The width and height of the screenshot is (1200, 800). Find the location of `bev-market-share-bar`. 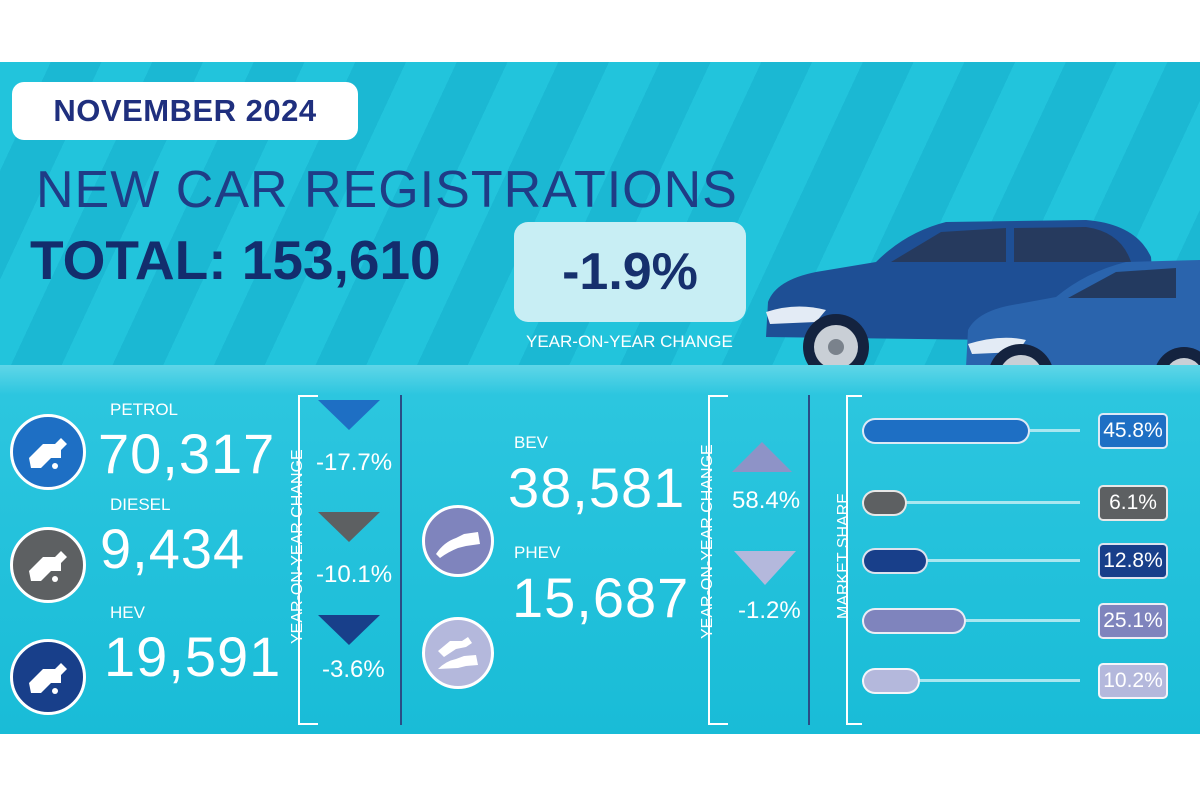

bev-market-share-bar is located at coordinates (914, 621).